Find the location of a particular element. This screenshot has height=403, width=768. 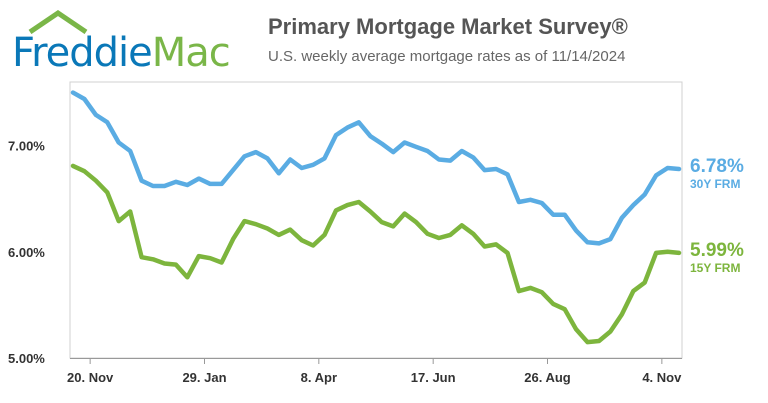

series-end-value-30y: 6.78% is located at coordinates (717, 166).